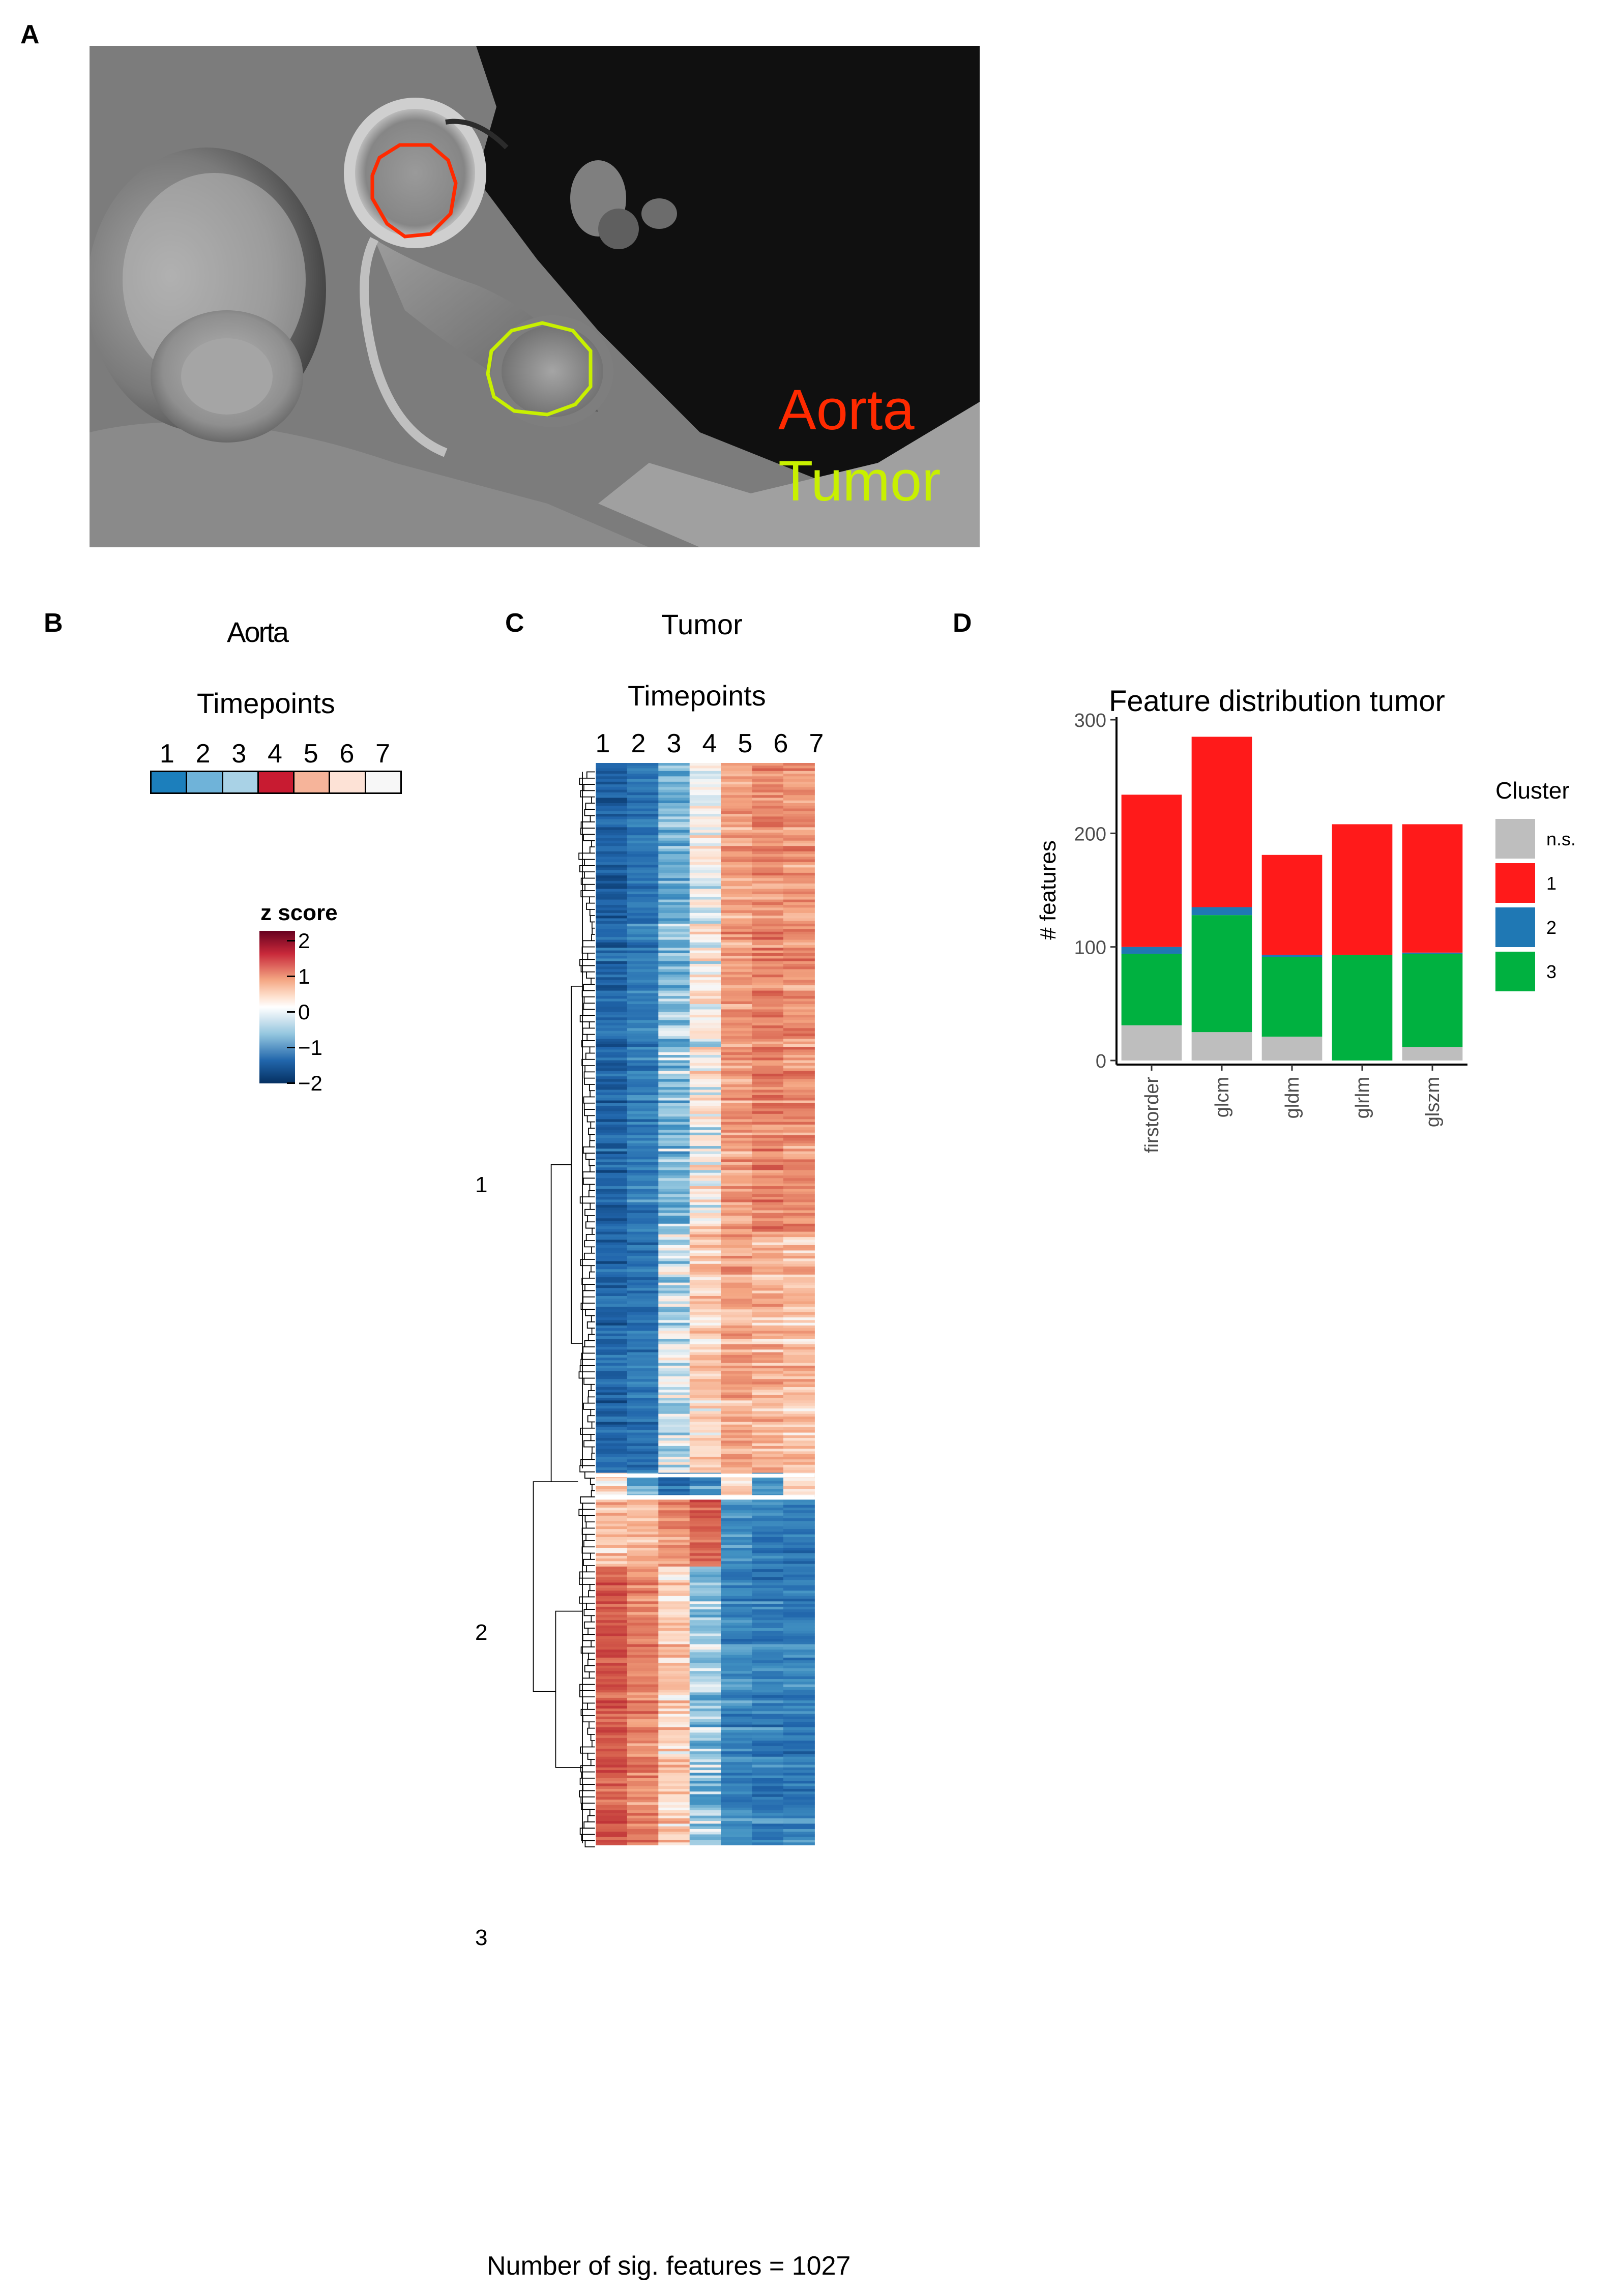 This screenshot has width=1616, height=2296. I want to click on heatmap-footer: Number of sig. features = 1027, so click(669, 2266).